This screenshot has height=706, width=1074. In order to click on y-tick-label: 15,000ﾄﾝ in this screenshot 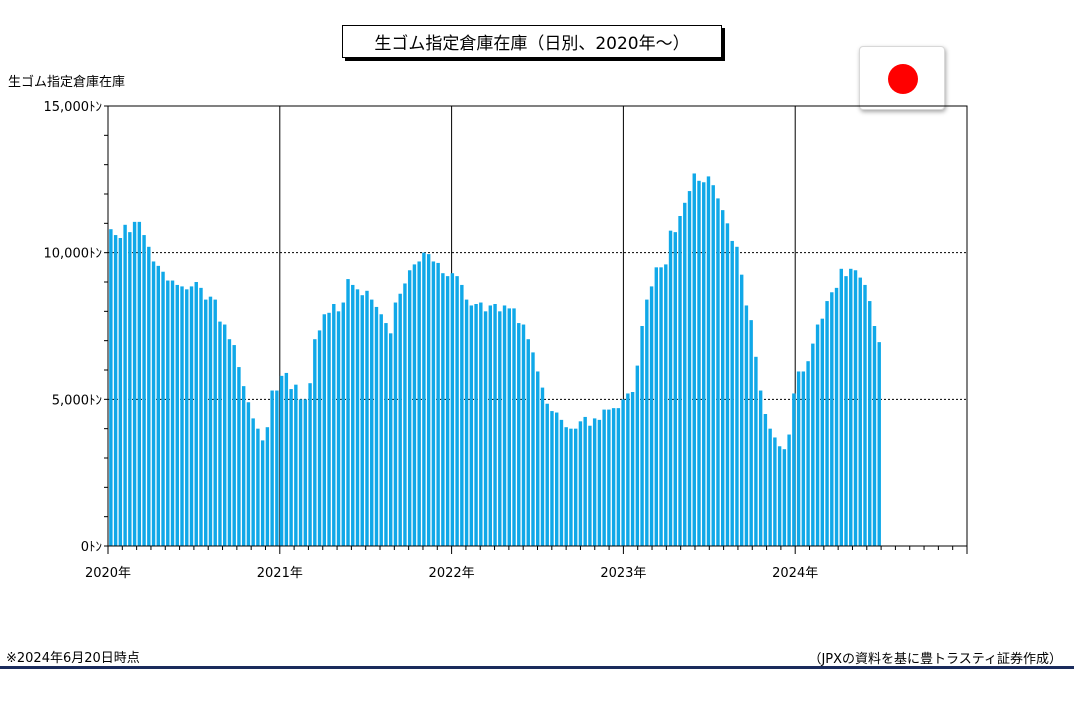, I will do `click(73, 107)`.